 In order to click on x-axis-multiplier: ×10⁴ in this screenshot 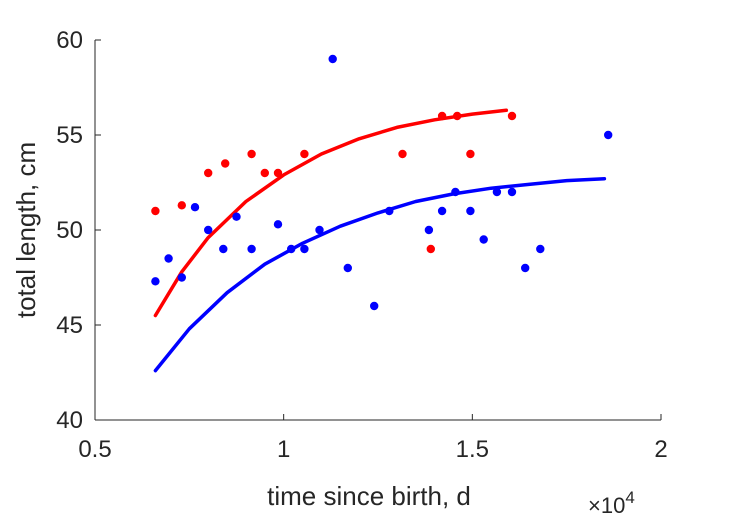, I will do `click(611, 503)`.